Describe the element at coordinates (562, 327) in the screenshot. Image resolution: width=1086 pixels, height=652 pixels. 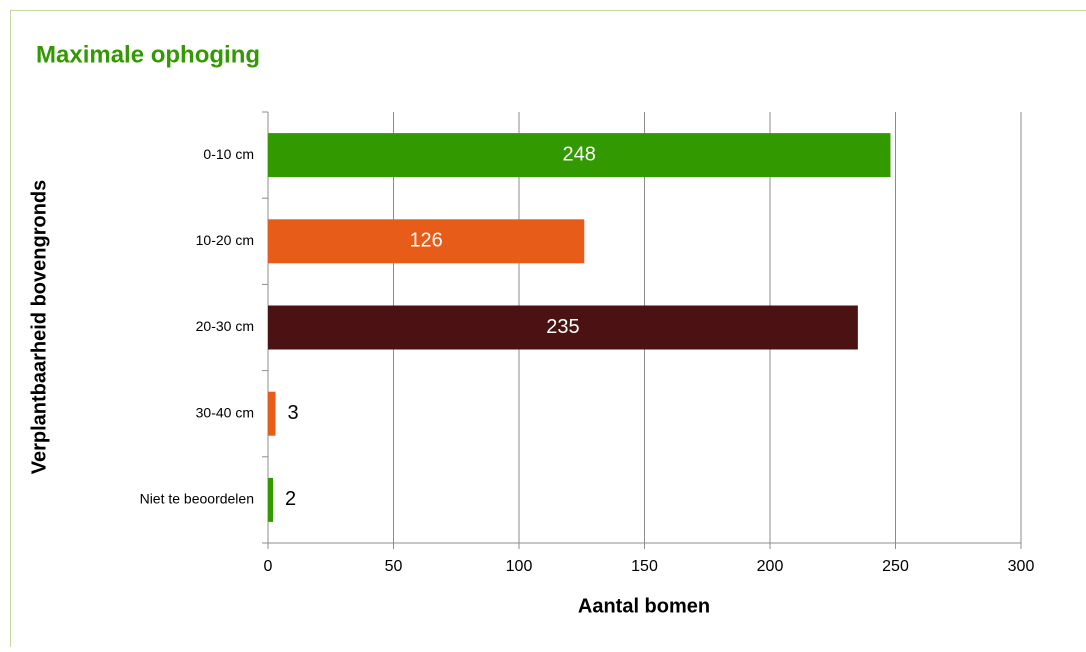
I see `data-label: 235` at that location.